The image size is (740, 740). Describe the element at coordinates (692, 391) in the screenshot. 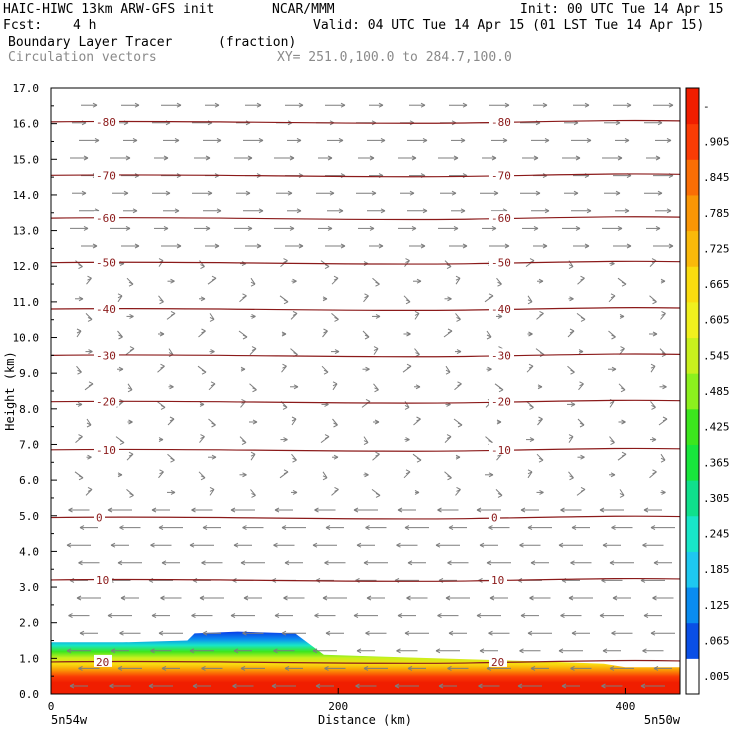

I see `colorbar-frame` at that location.